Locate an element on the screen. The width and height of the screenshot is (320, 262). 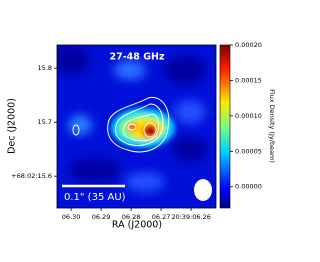
colorbar-tick-label: 0.00000 is located at coordinates (248, 187).